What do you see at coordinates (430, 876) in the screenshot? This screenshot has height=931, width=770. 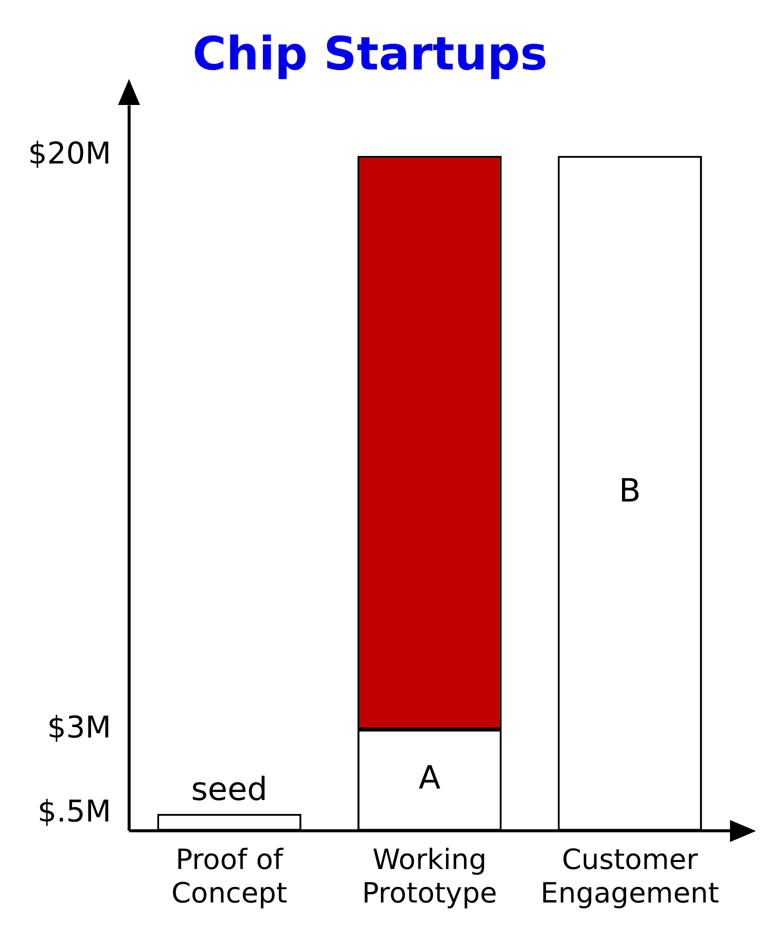 I see `x-tick-label: Working Prototype` at bounding box center [430, 876].